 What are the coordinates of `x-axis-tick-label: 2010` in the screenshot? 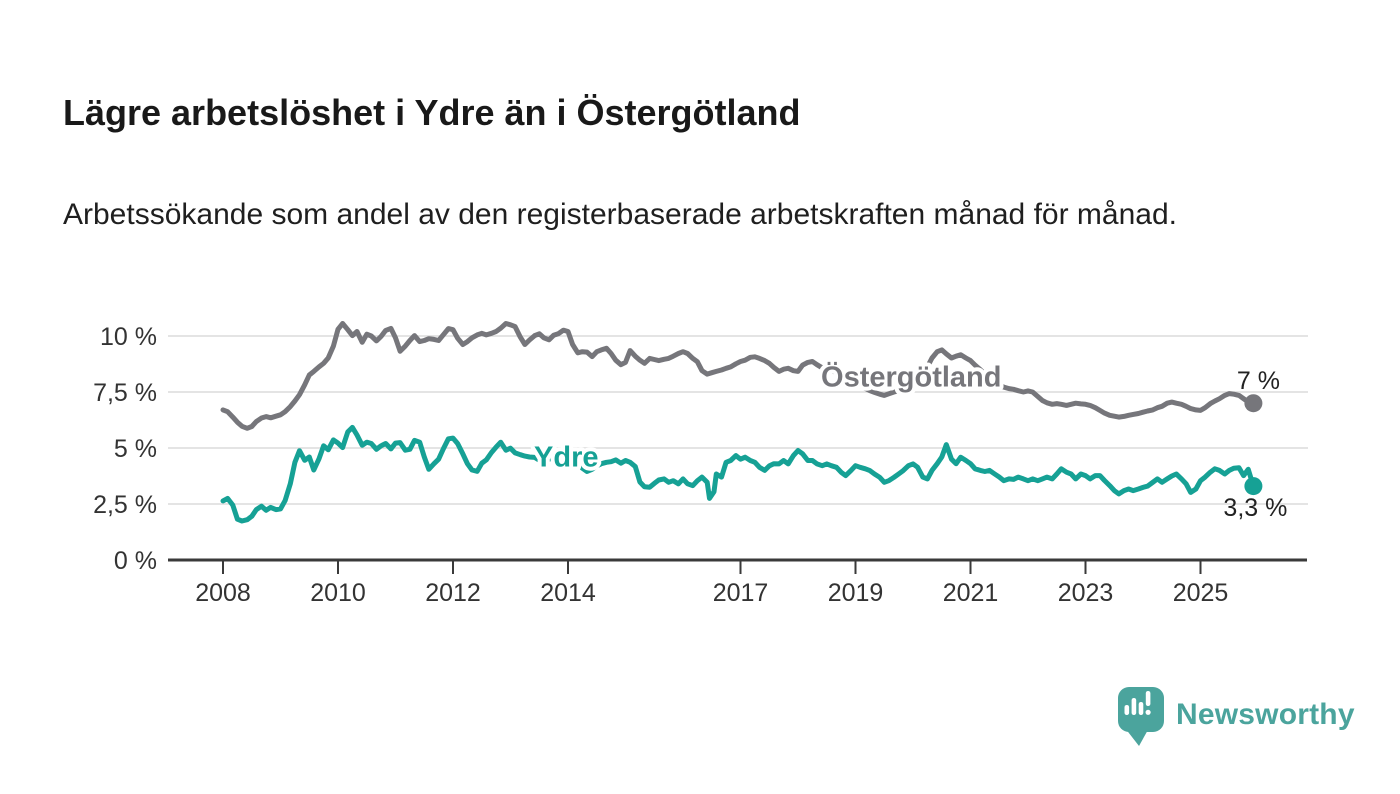 It's located at (338, 593).